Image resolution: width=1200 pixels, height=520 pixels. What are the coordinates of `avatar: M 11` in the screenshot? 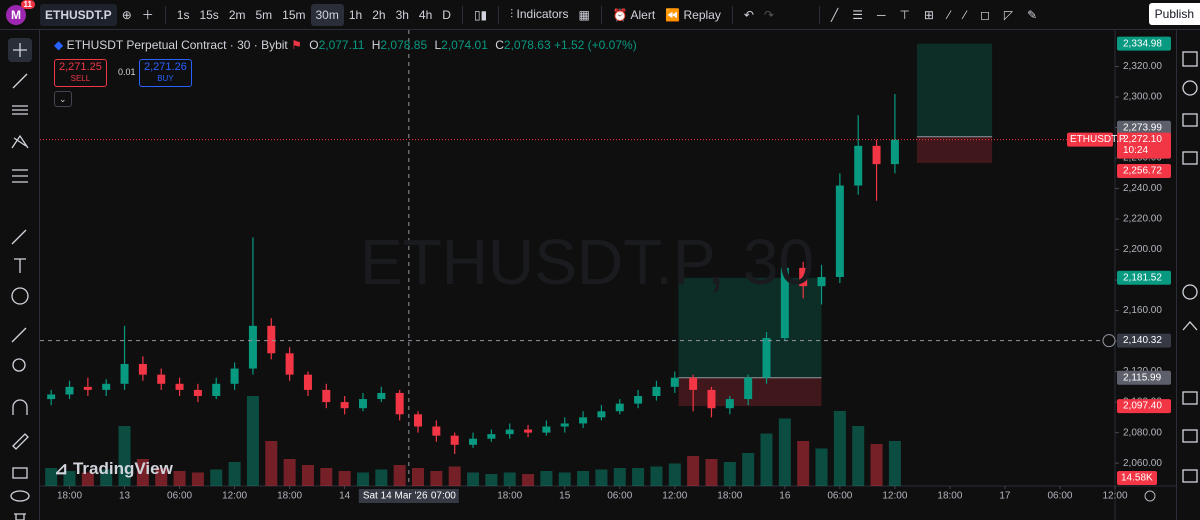 It's located at (20, 12).